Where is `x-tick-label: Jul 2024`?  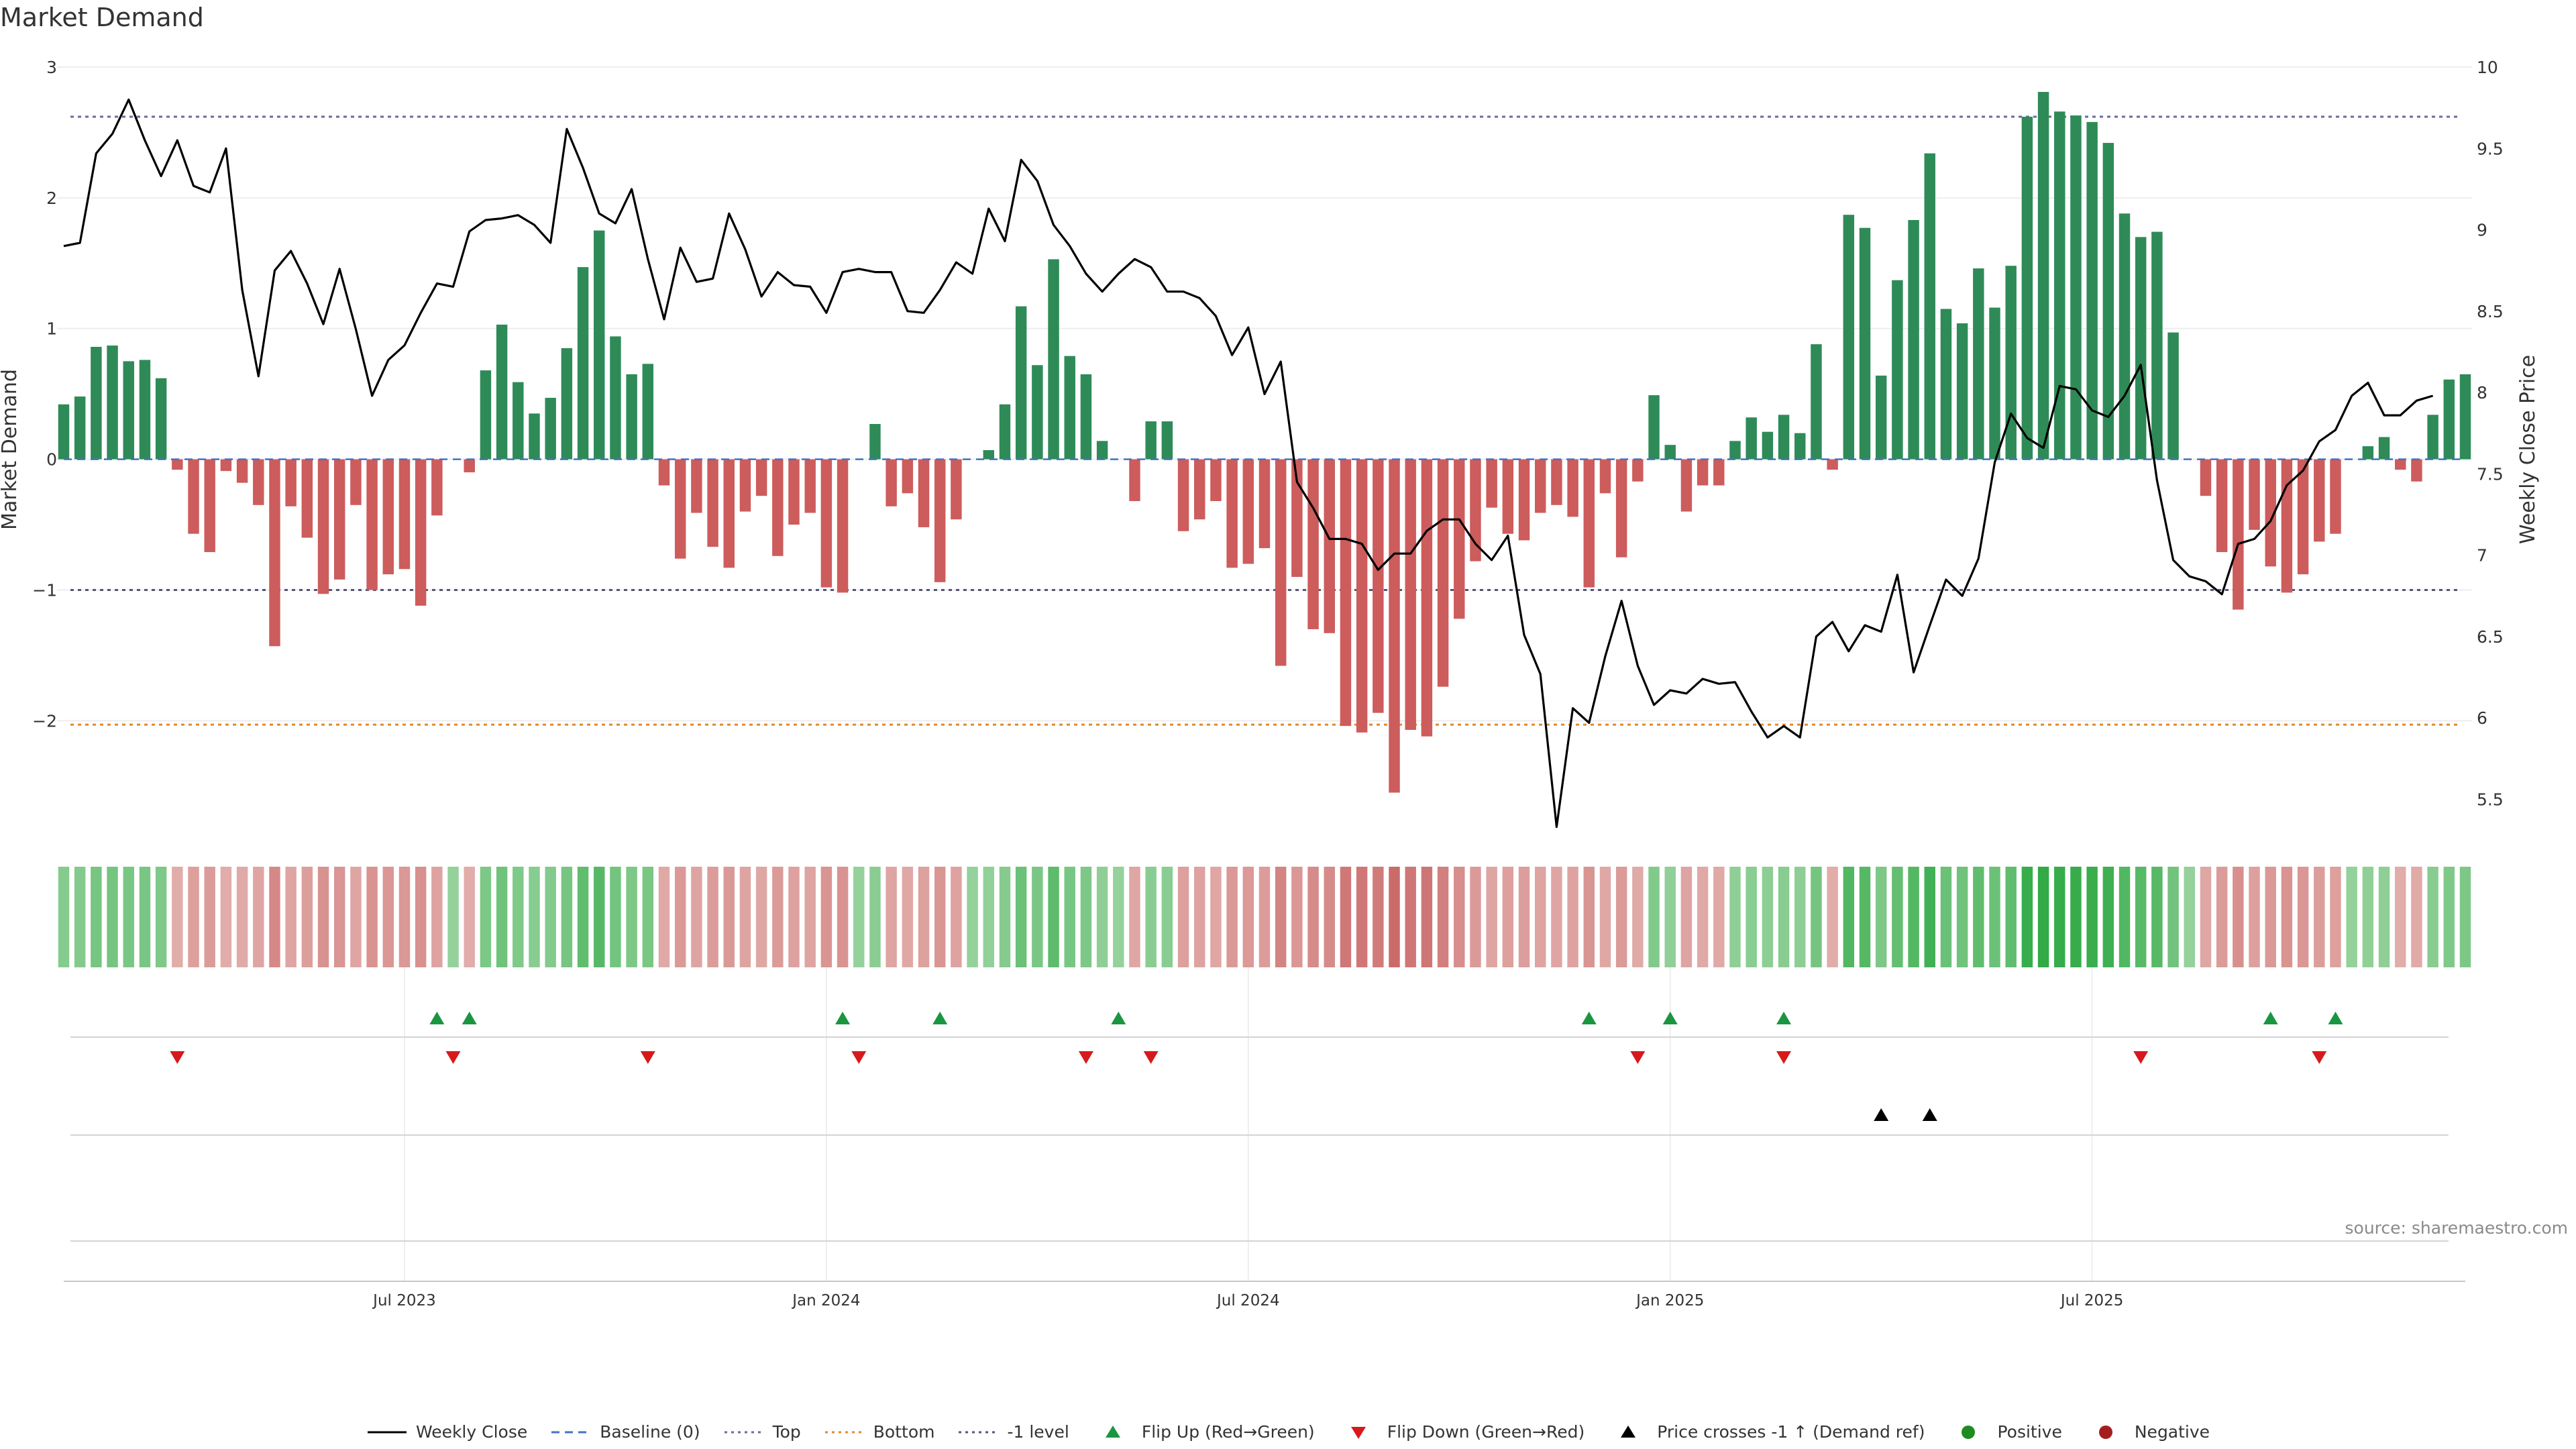 x-tick-label: Jul 2024 is located at coordinates (1248, 1300).